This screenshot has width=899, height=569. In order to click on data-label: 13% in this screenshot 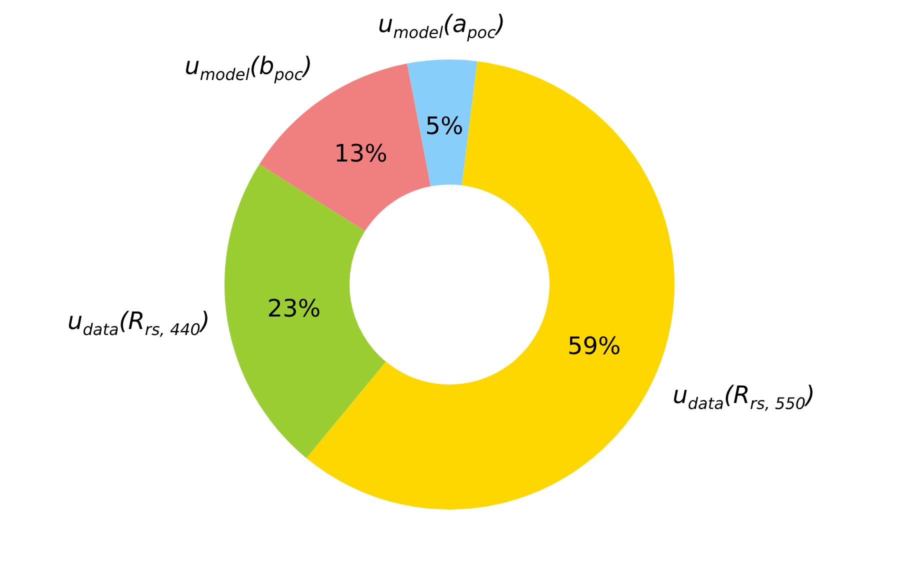, I will do `click(361, 153)`.